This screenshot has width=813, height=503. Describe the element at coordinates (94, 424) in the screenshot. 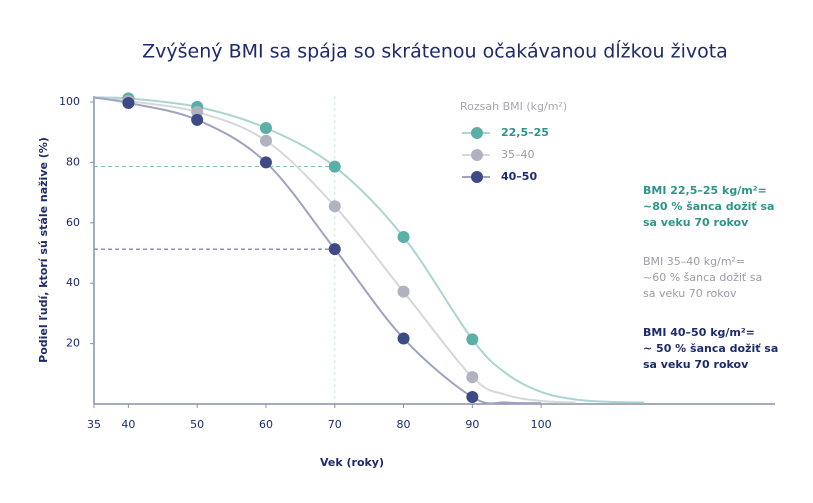

I see `x-tick-label: 35` at that location.